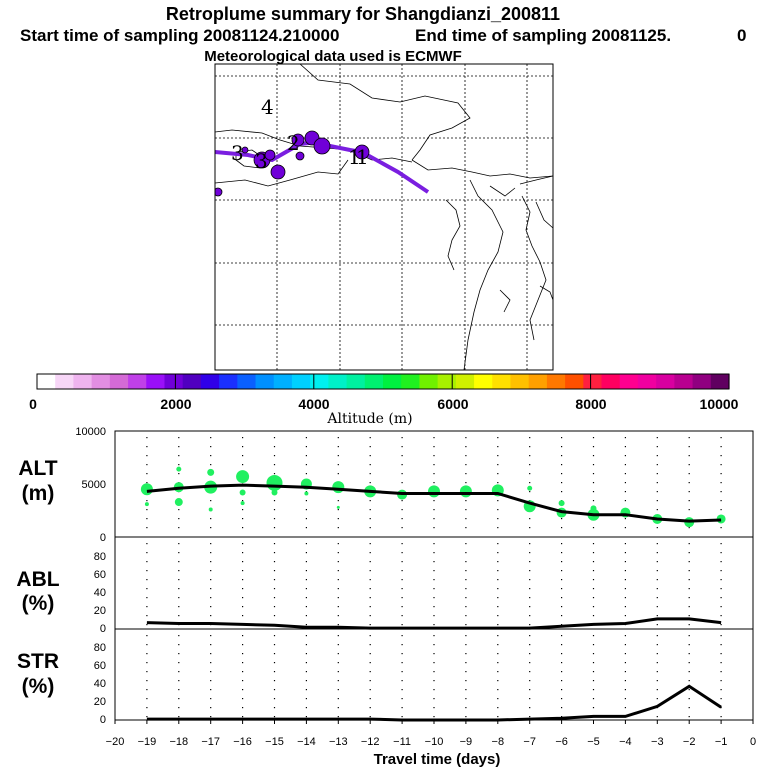  I want to click on x-tick-label: −13, so click(338, 742).